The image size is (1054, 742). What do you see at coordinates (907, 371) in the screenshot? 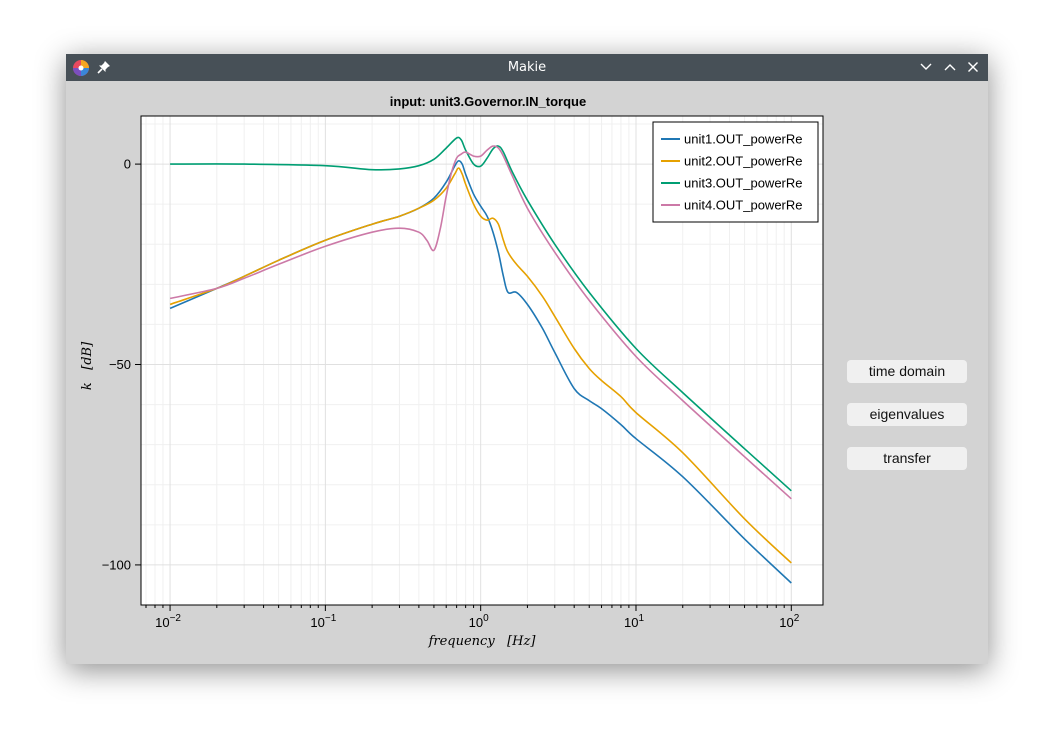
I see `time-domain-button: time domain` at bounding box center [907, 371].